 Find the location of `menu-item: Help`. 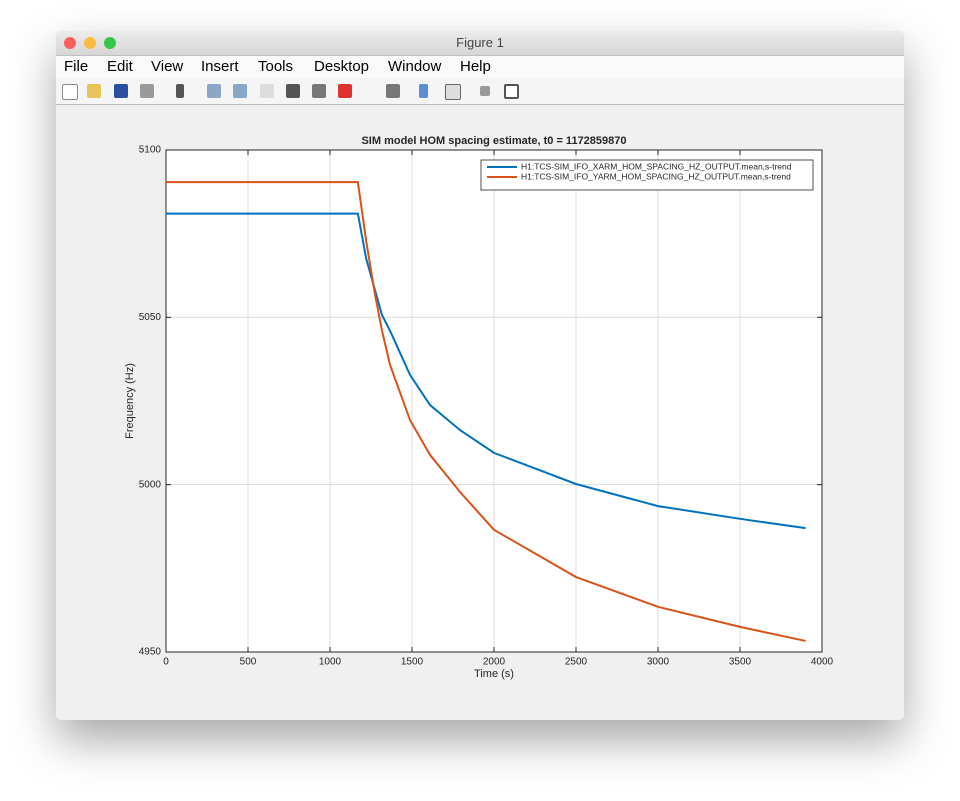

menu-item: Help is located at coordinates (475, 66).